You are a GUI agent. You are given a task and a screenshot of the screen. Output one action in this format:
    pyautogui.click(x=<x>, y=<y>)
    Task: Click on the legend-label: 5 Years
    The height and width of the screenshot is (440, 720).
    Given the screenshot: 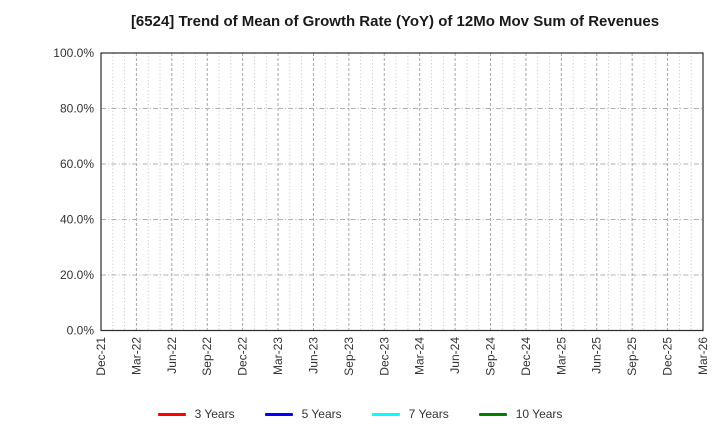 What is the action you would take?
    pyautogui.click(x=321, y=414)
    